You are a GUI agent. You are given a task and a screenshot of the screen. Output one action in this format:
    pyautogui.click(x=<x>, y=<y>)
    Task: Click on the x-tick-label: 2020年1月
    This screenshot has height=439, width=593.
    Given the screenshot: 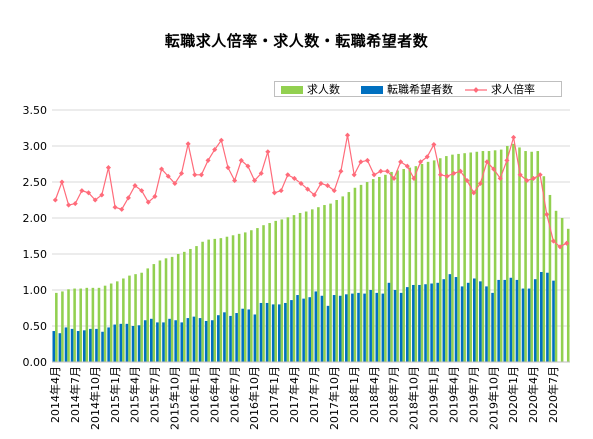 What is the action you would take?
    pyautogui.click(x=513, y=394)
    